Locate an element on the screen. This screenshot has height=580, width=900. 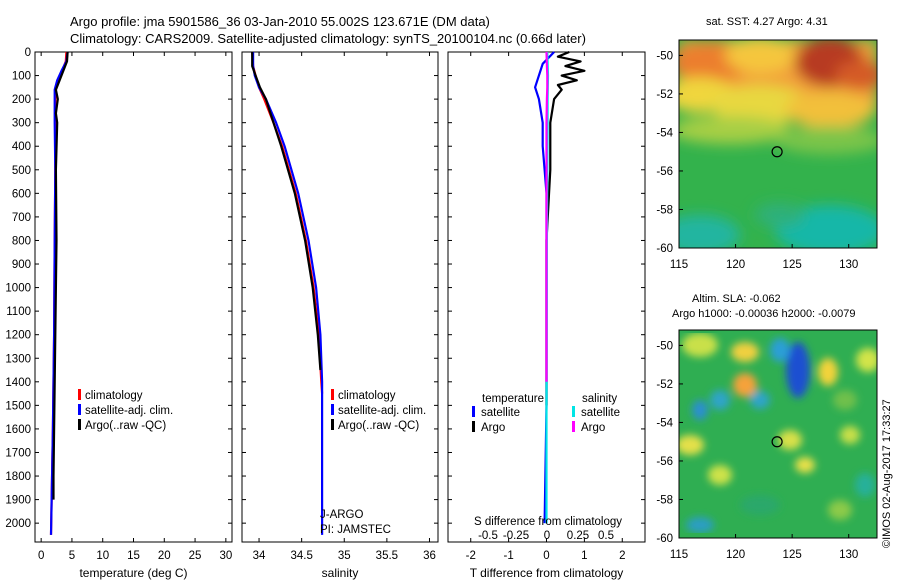
x-top-tick-label: 0.5 is located at coordinates (606, 536).